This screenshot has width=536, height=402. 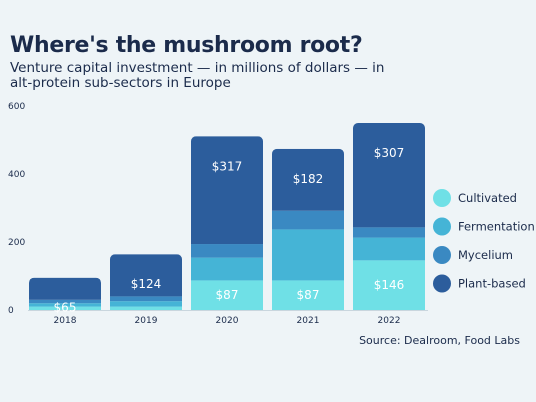 What do you see at coordinates (227, 269) in the screenshot?
I see `bar-segment-fermentation-2020` at bounding box center [227, 269].